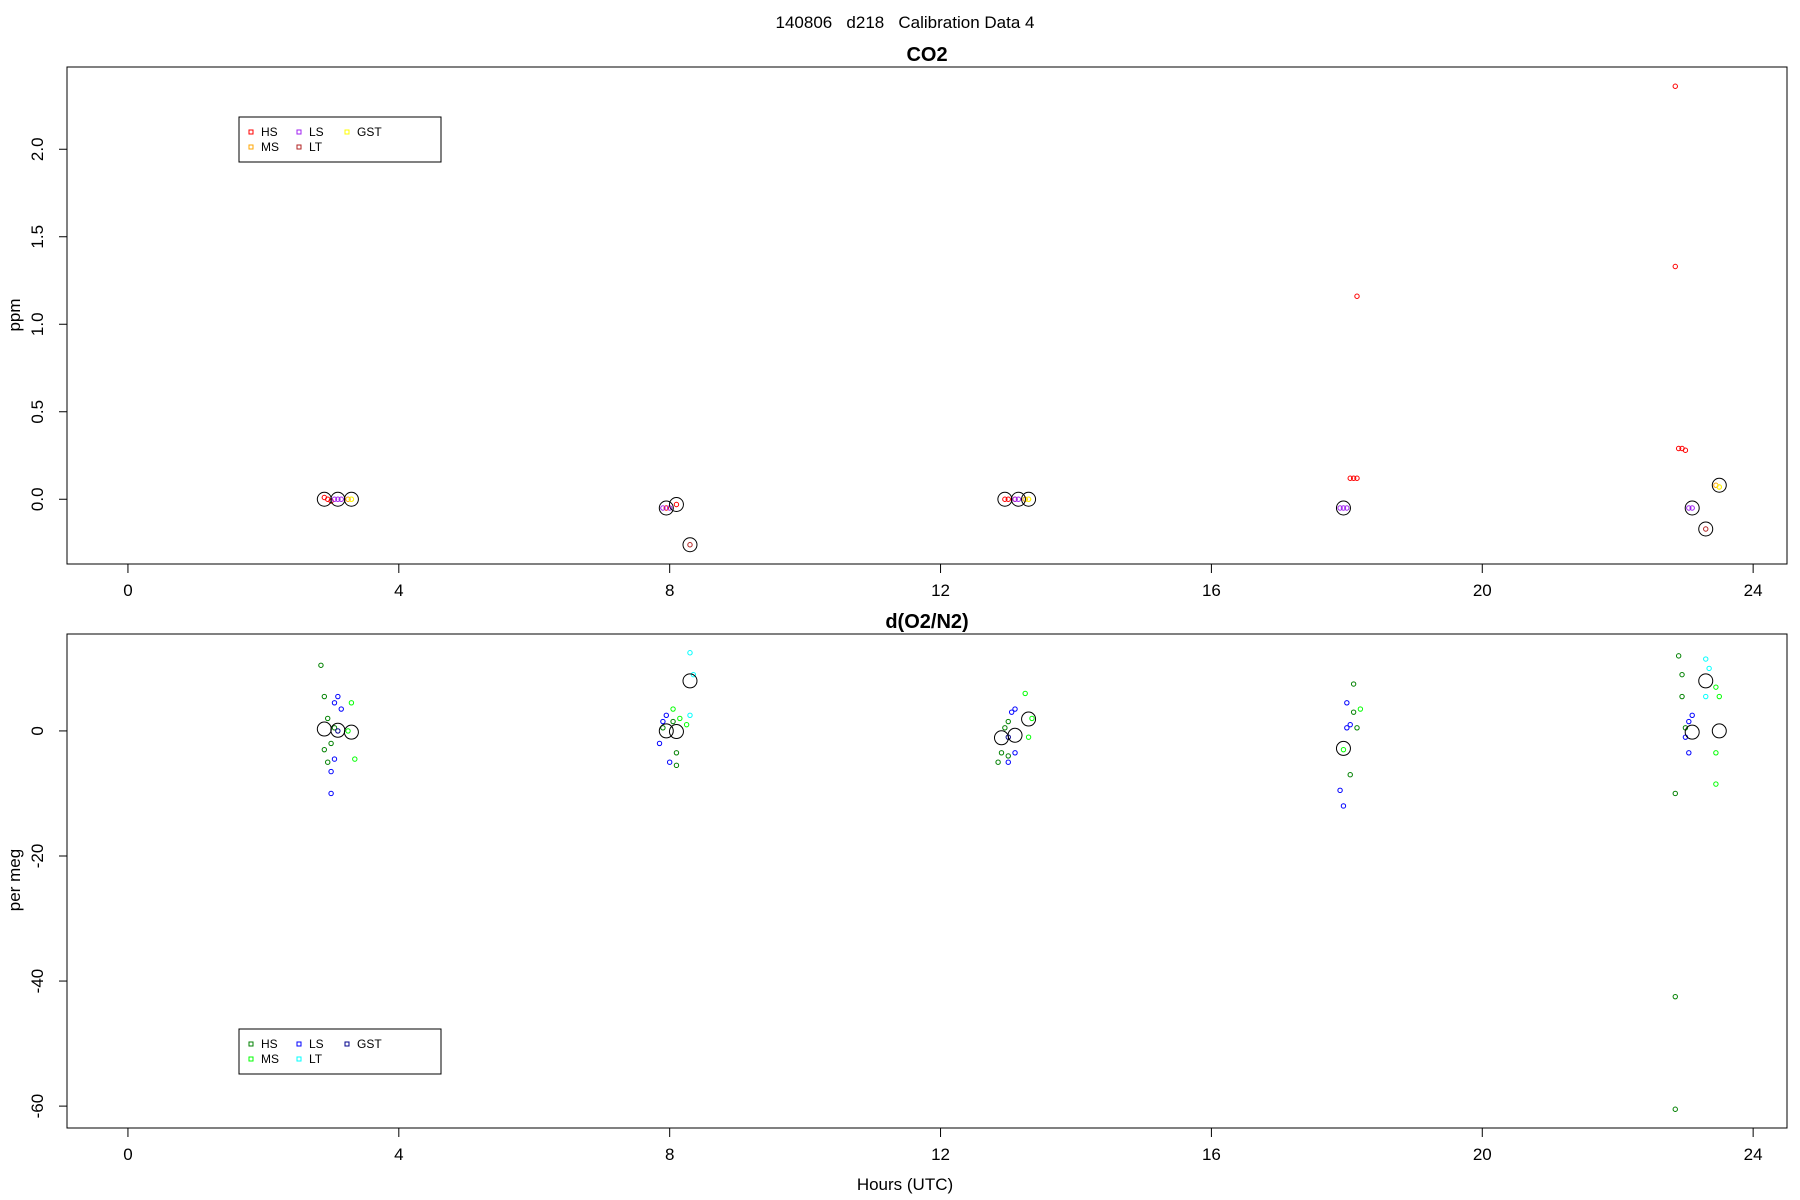 The image size is (1800, 1200). What do you see at coordinates (398, 590) in the screenshot?
I see `x-tick-label: 4` at bounding box center [398, 590].